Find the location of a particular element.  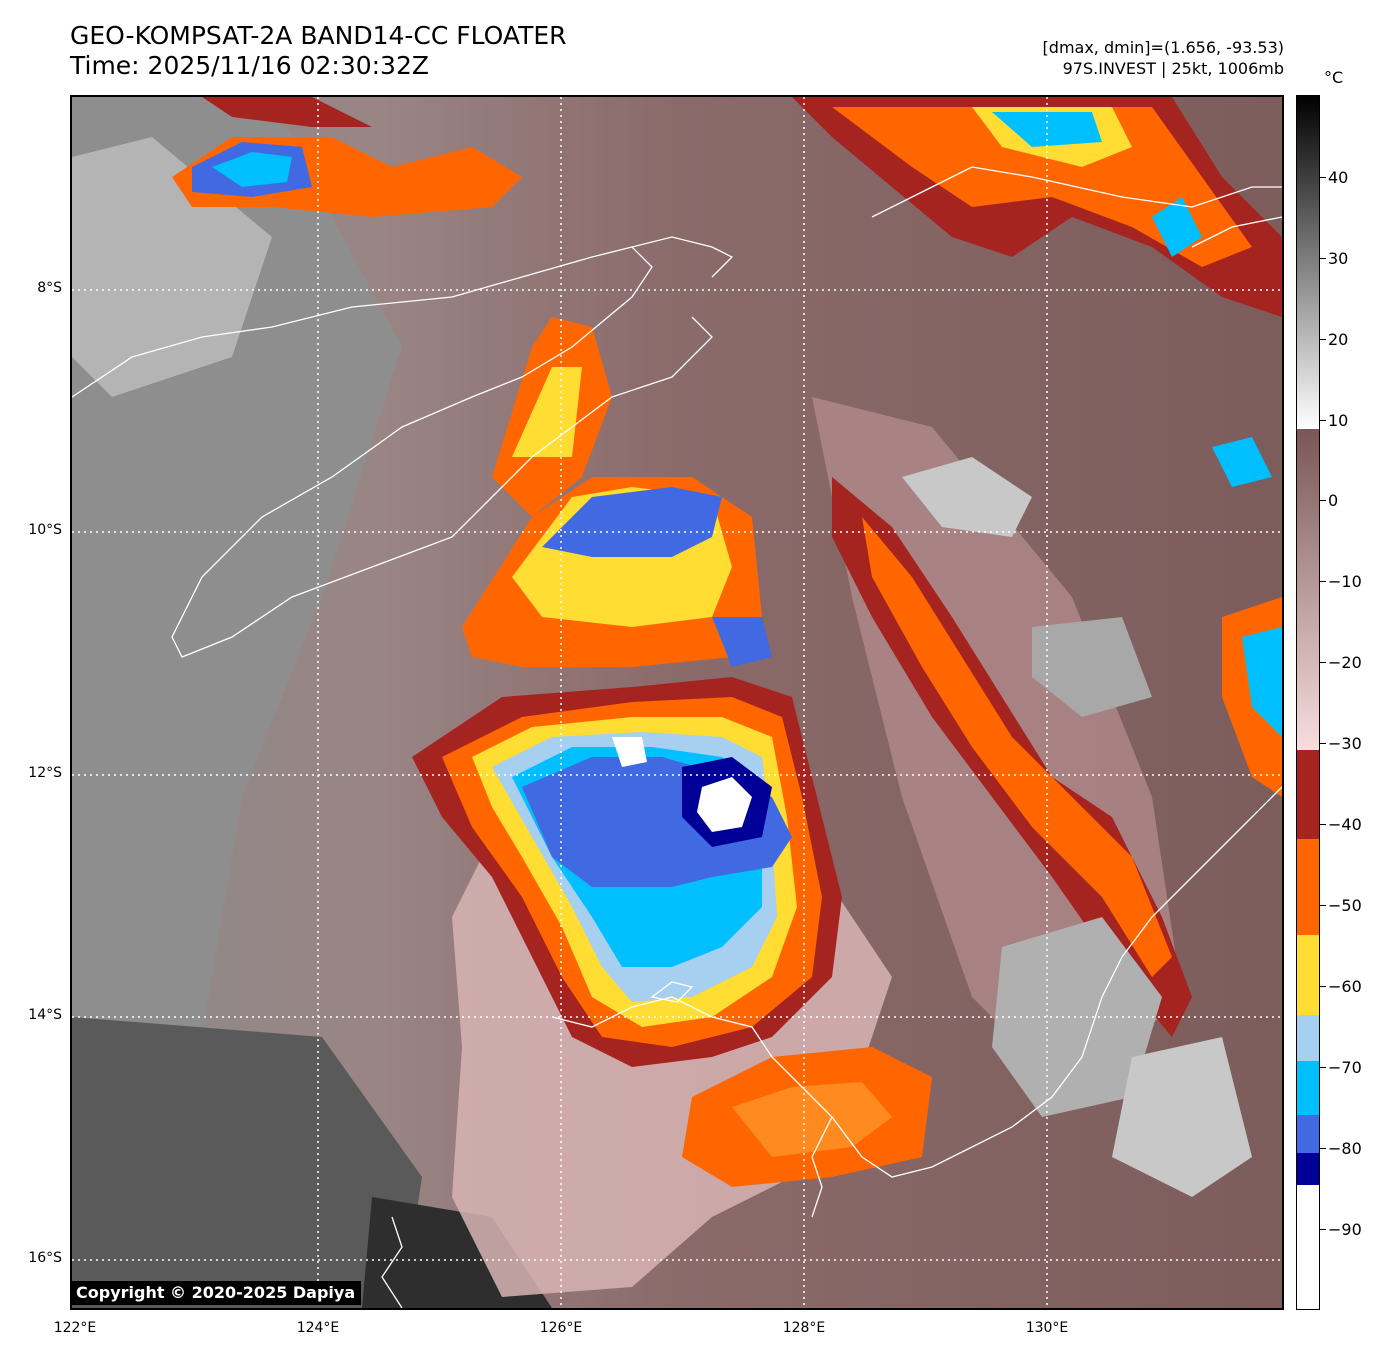

coast-timor-mid is located at coordinates (682, 257).